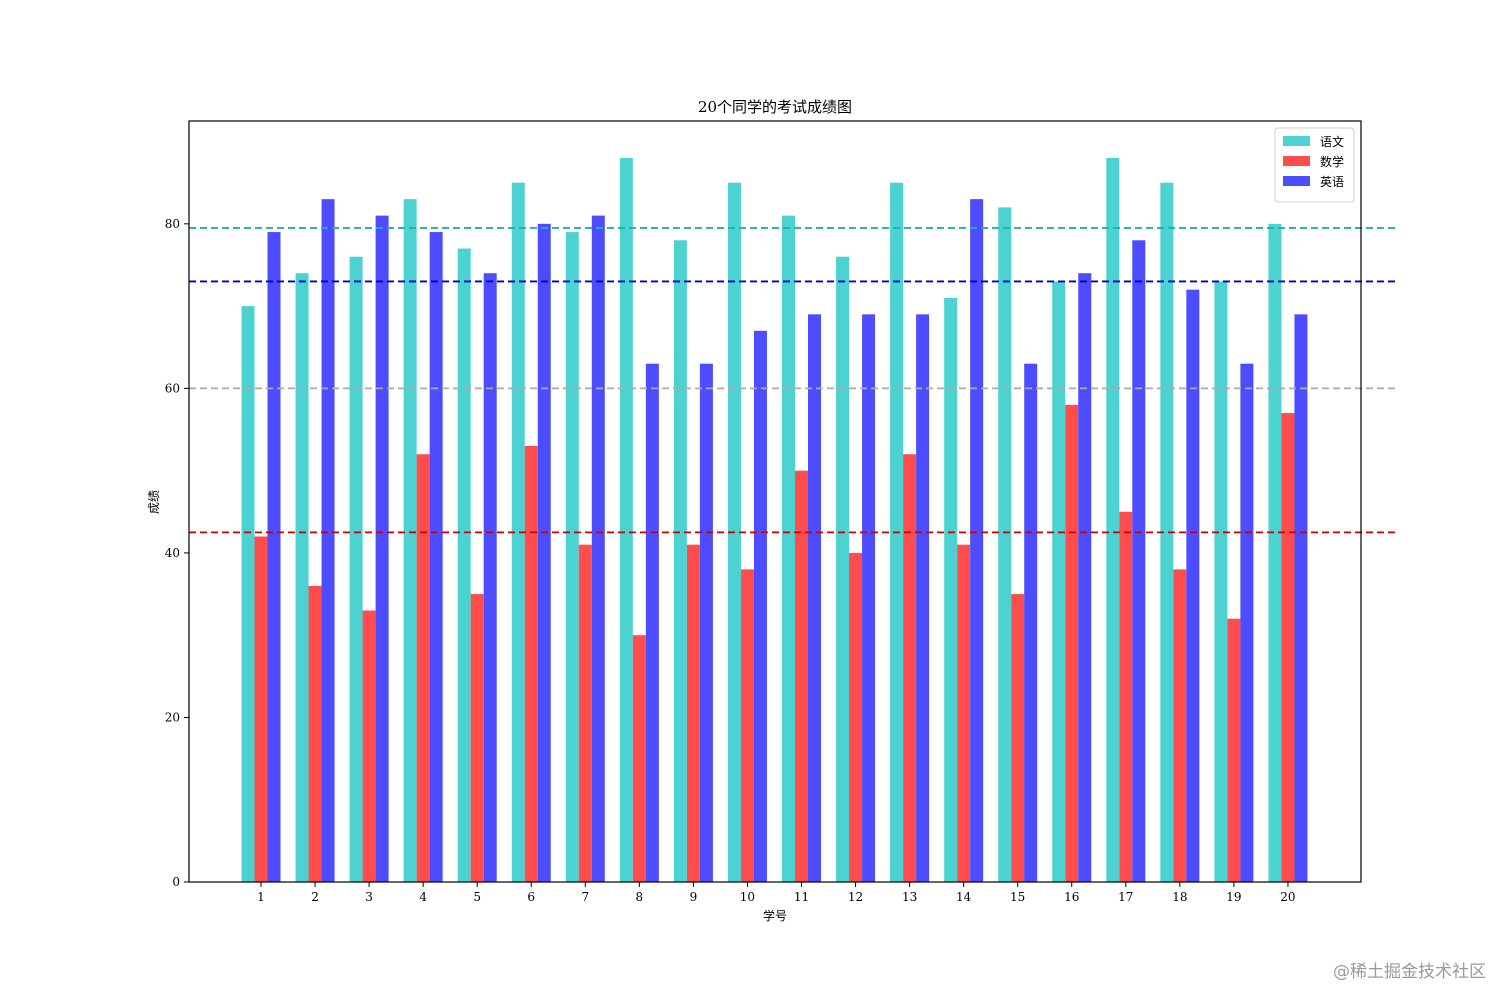 This screenshot has width=1512, height=1008. Describe the element at coordinates (775, 107) in the screenshot. I see `chart-title: 20个同学的考试成绩图` at that location.